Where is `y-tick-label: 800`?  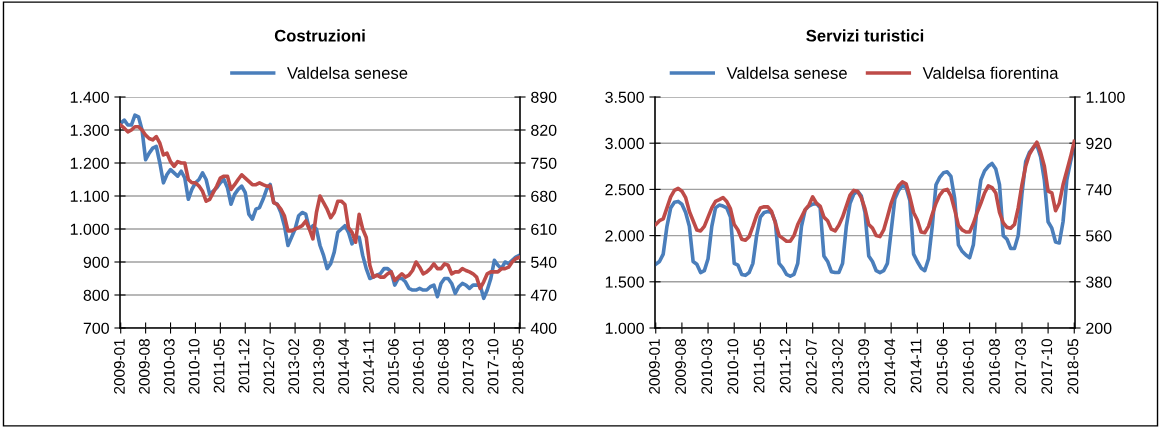 y-tick-label: 800 is located at coordinates (96, 295).